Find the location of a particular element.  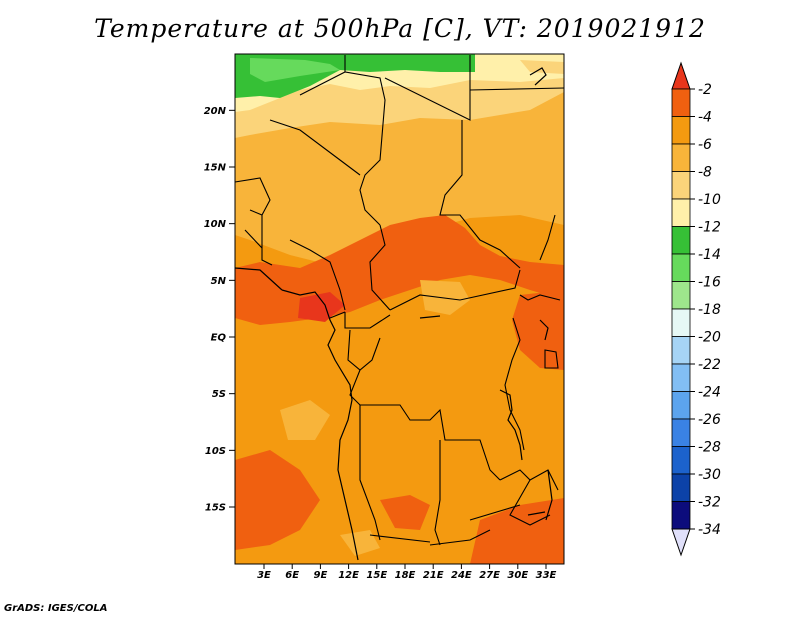

zone-minus-4-se is located at coordinates (517, 531).